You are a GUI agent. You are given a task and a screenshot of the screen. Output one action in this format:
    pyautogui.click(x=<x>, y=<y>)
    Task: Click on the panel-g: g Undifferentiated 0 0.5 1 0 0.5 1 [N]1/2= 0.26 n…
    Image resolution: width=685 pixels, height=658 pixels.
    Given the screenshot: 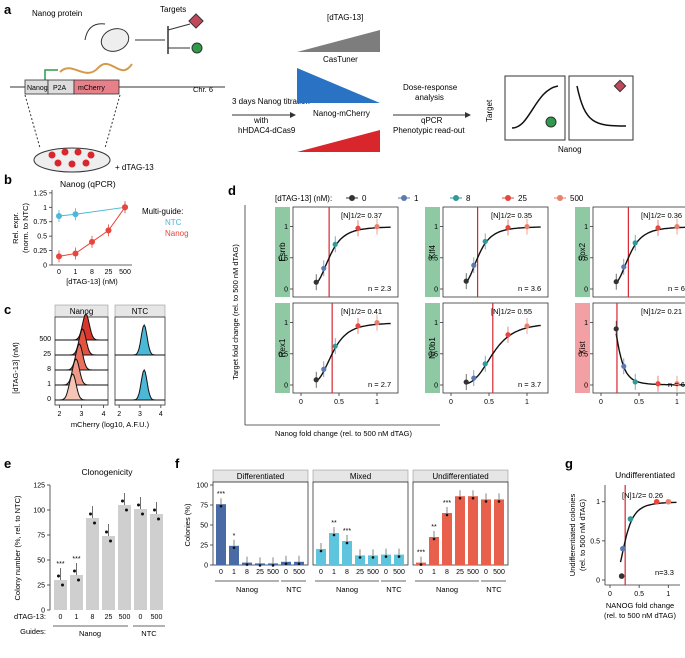 What is the action you would take?
    pyautogui.click(x=622, y=538)
    